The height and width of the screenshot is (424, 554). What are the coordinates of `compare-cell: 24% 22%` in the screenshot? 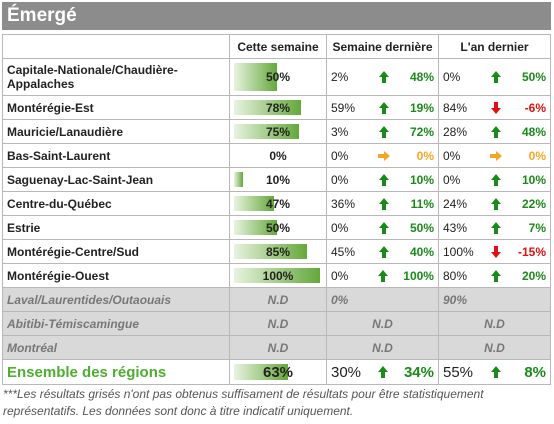 It's located at (494, 203).